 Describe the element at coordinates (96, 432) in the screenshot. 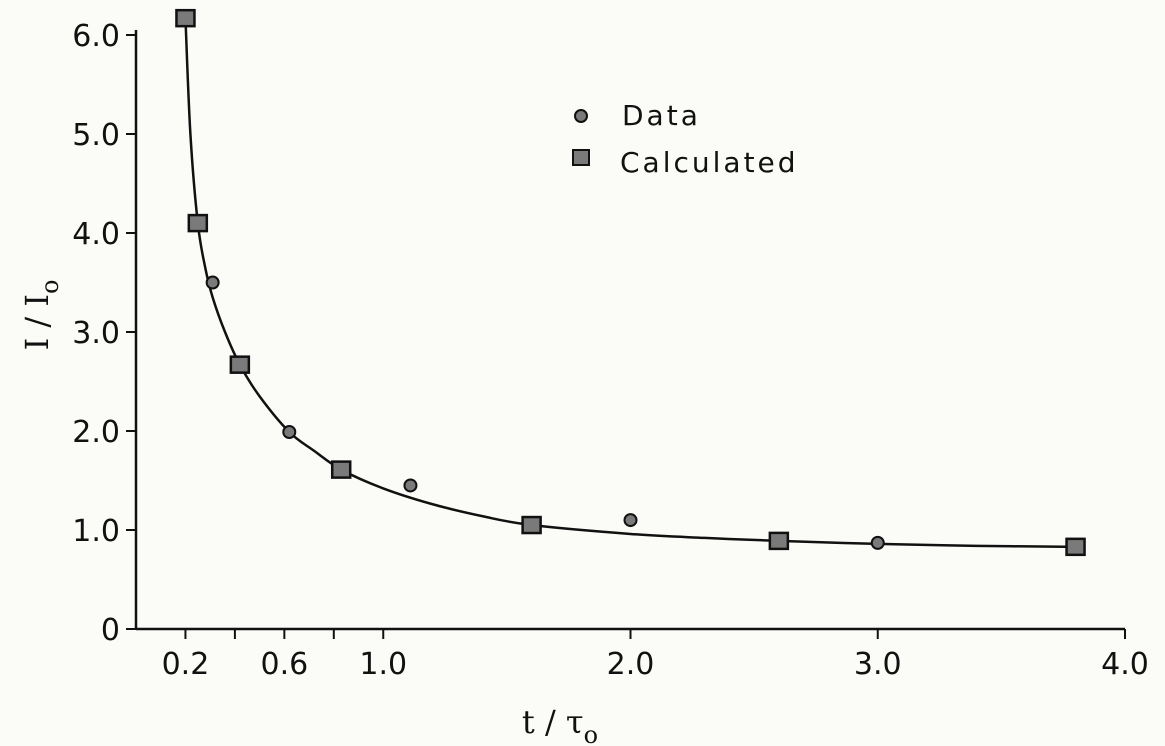

I see `y-tick-label: 2.0` at that location.